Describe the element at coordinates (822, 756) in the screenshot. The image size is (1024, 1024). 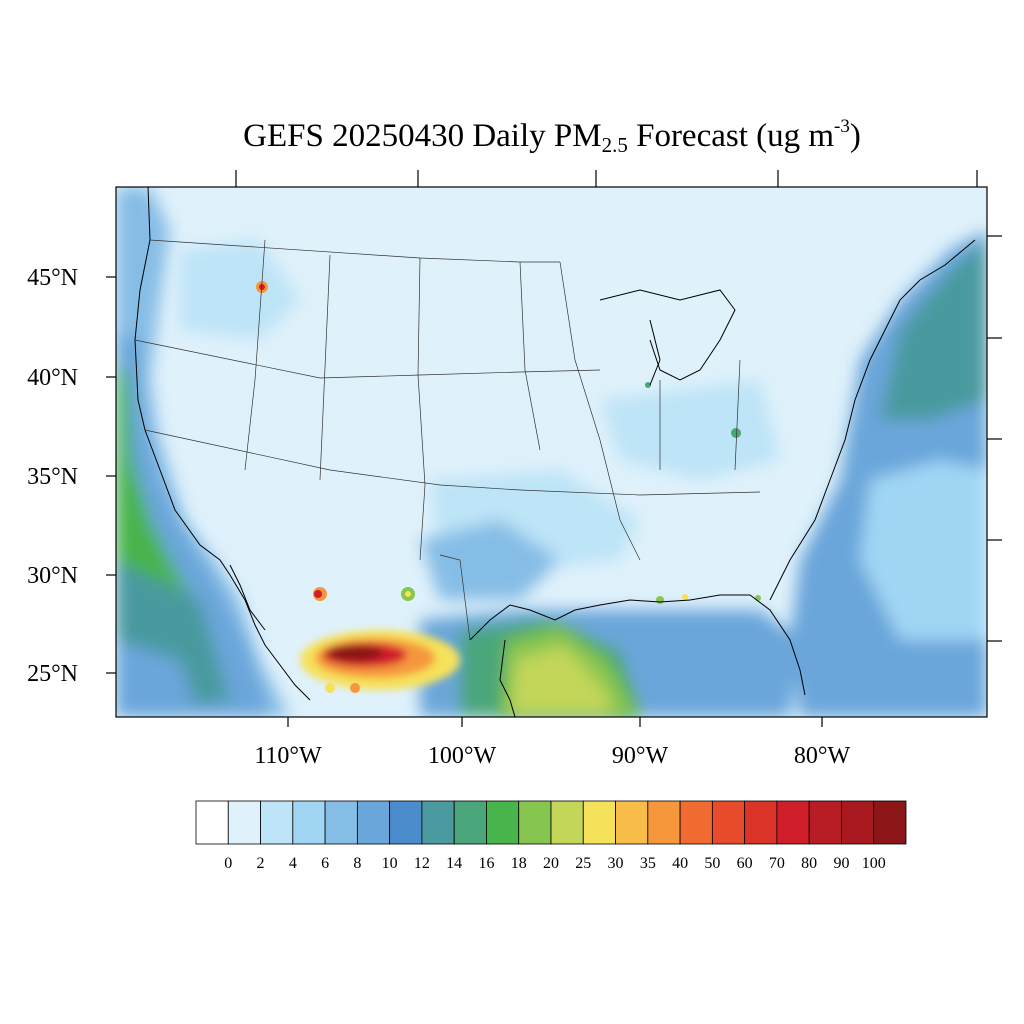
I see `lon-label: 80°W` at that location.